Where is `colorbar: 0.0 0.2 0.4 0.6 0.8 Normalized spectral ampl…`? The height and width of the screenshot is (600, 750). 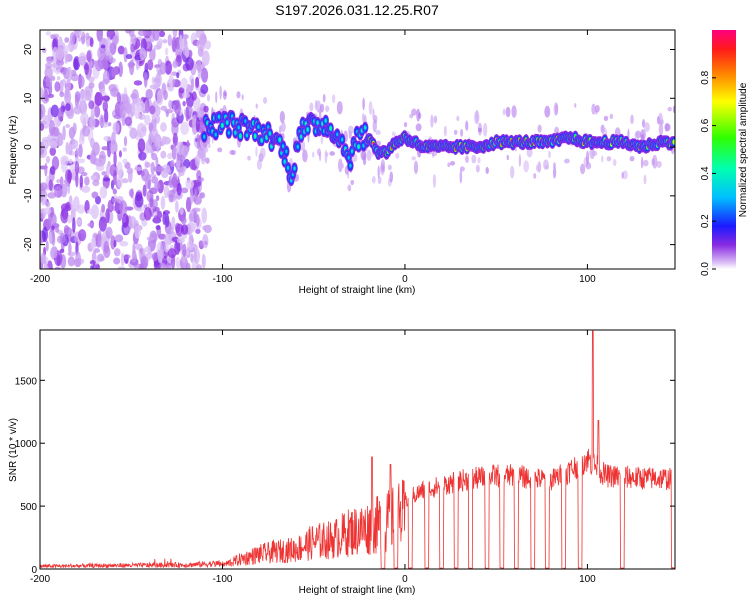 colorbar: 0.0 0.2 0.4 0.6 0.8 Normalized spectral ampl… is located at coordinates (724, 153).